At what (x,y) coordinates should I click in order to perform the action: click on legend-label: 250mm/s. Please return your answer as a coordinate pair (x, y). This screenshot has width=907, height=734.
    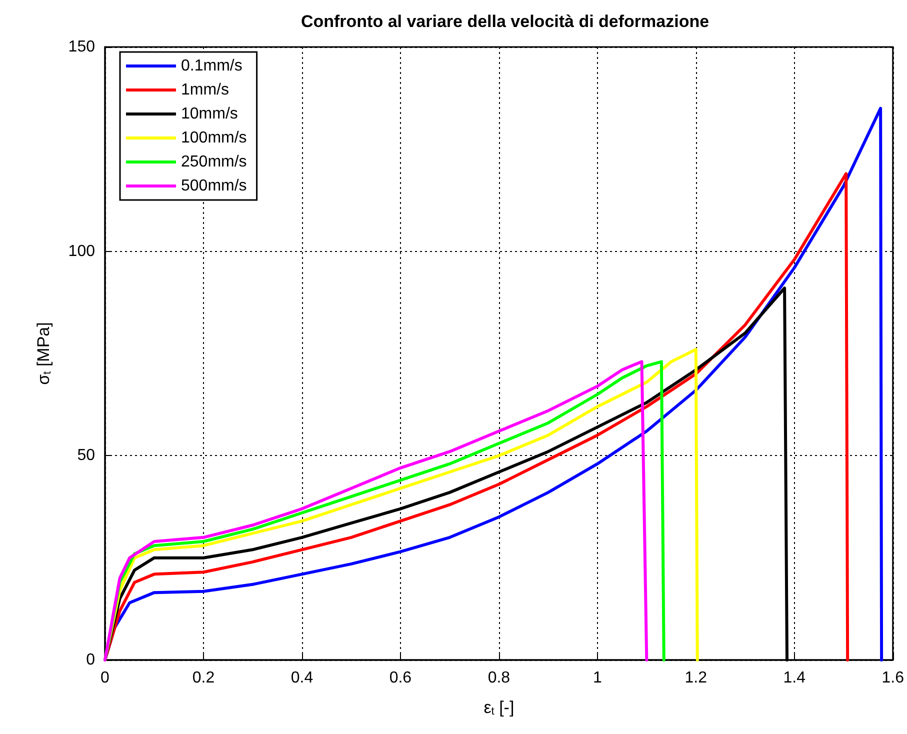
    Looking at the image, I should click on (214, 162).